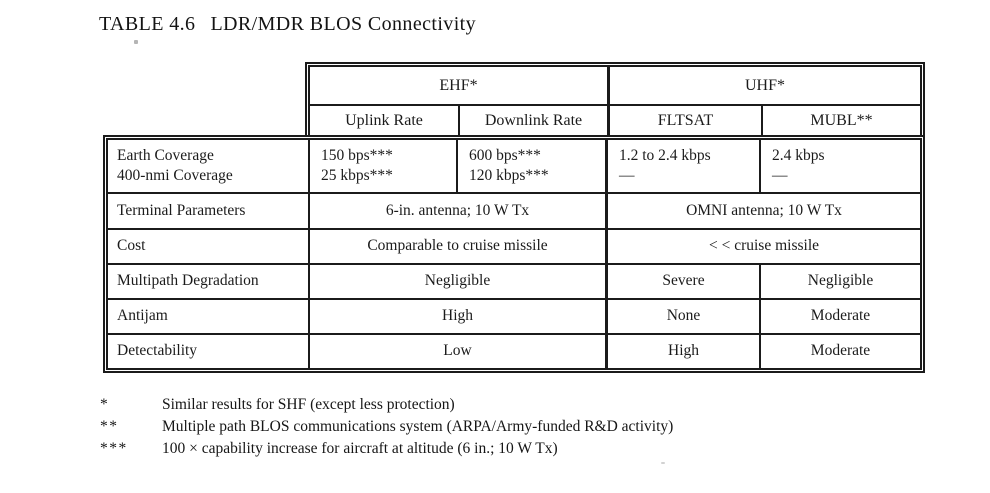  What do you see at coordinates (357, 155) in the screenshot?
I see `cell-line: 150 bps***` at bounding box center [357, 155].